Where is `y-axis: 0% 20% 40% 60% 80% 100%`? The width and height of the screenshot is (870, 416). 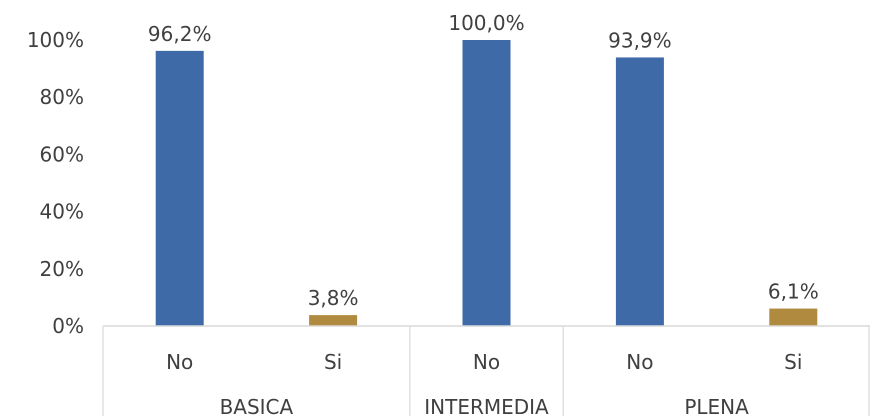 y-axis: 0% 20% 40% 60% 80% 100% is located at coordinates (55, 183).